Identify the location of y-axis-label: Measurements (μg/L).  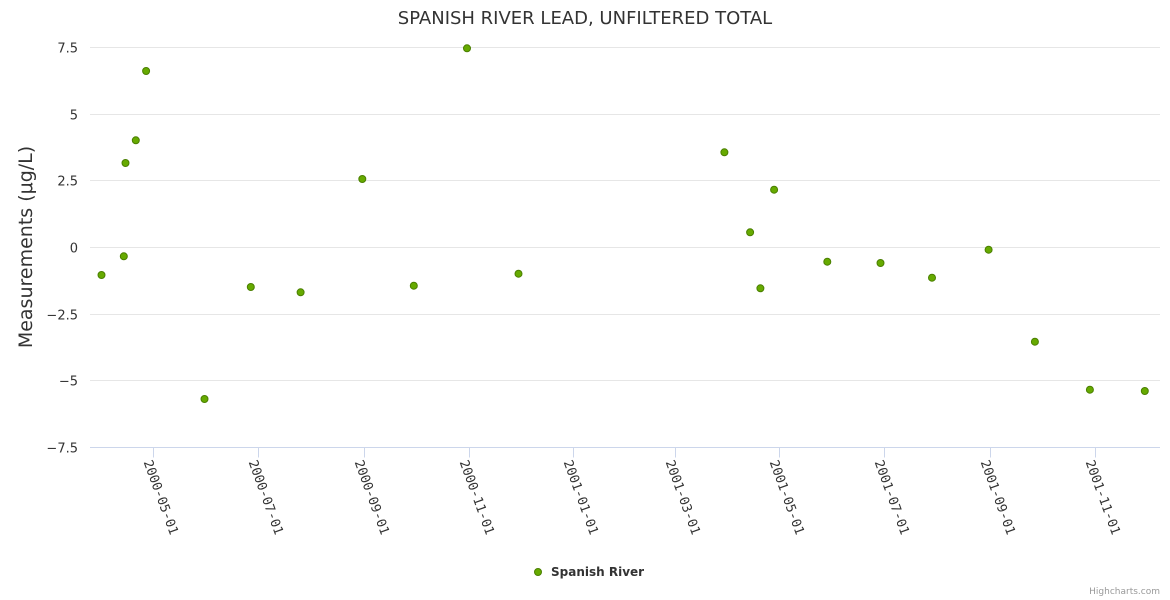
(26, 247).